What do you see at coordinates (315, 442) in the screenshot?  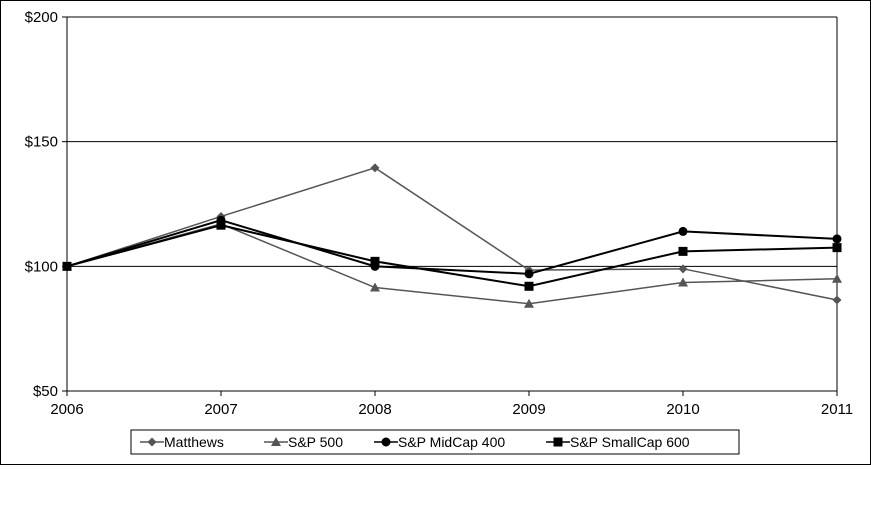 I see `legend-label: S&P 500` at bounding box center [315, 442].